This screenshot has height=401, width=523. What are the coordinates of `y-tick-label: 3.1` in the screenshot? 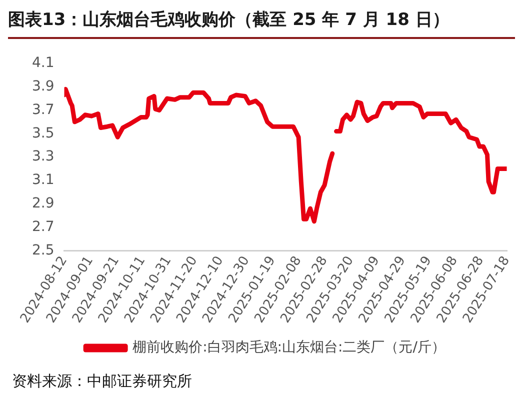 It's located at (43, 180).